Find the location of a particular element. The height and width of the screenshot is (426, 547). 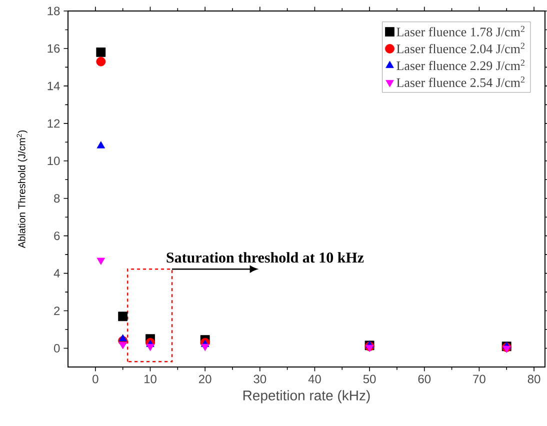

y-tick-label: 8 is located at coordinates (57, 198).